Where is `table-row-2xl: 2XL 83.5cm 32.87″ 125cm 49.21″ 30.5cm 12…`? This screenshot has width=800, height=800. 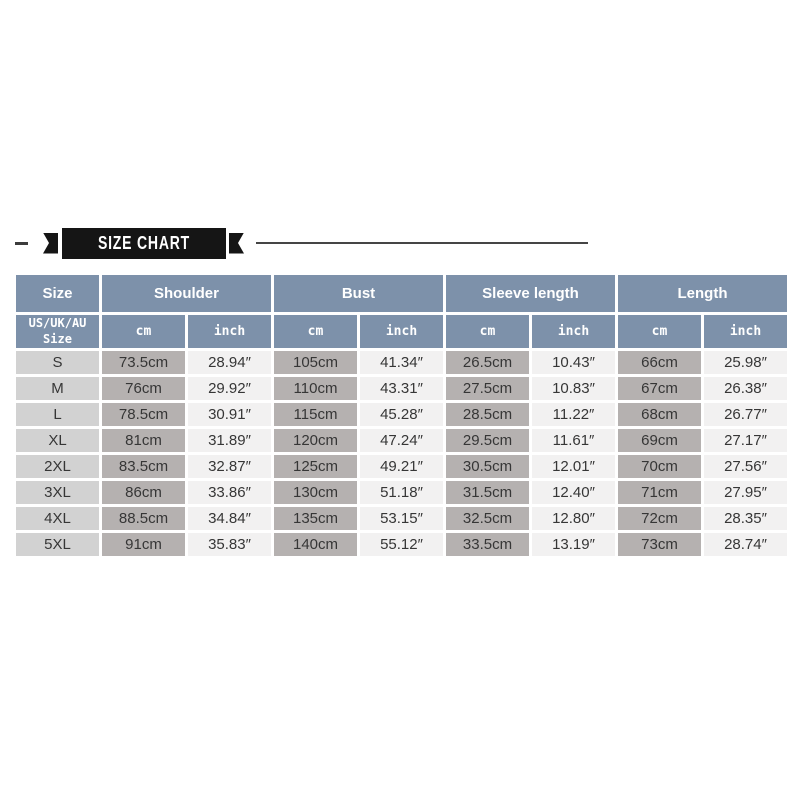 table-row-2xl: 2XL 83.5cm 32.87″ 125cm 49.21″ 30.5cm 12… is located at coordinates (401, 466).